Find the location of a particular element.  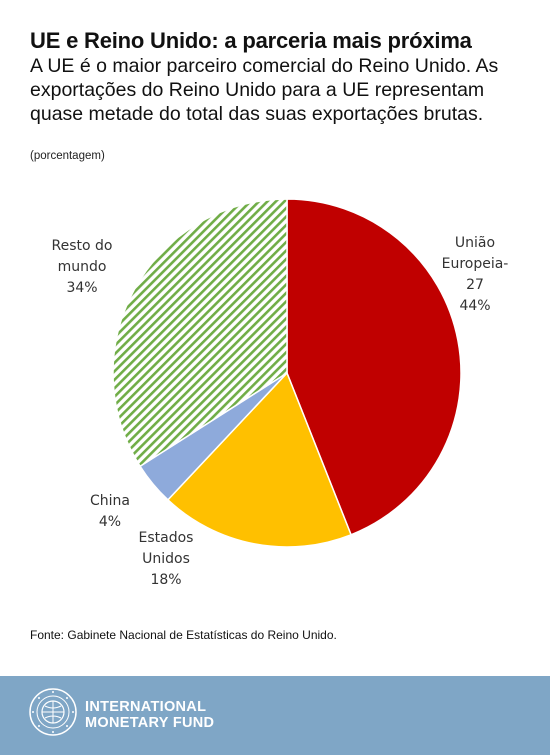

slice-name-line: Estados is located at coordinates (166, 538).